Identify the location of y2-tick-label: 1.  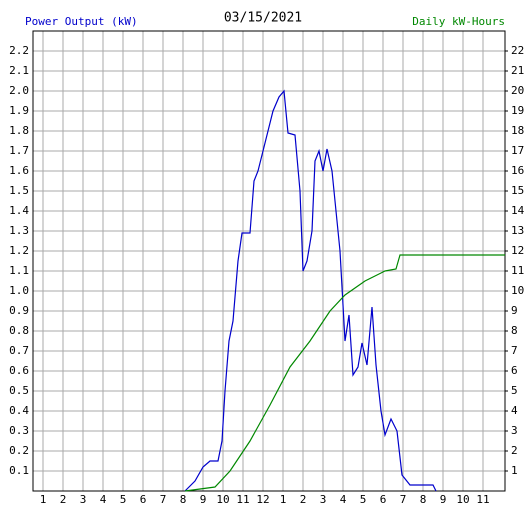
(514, 470).